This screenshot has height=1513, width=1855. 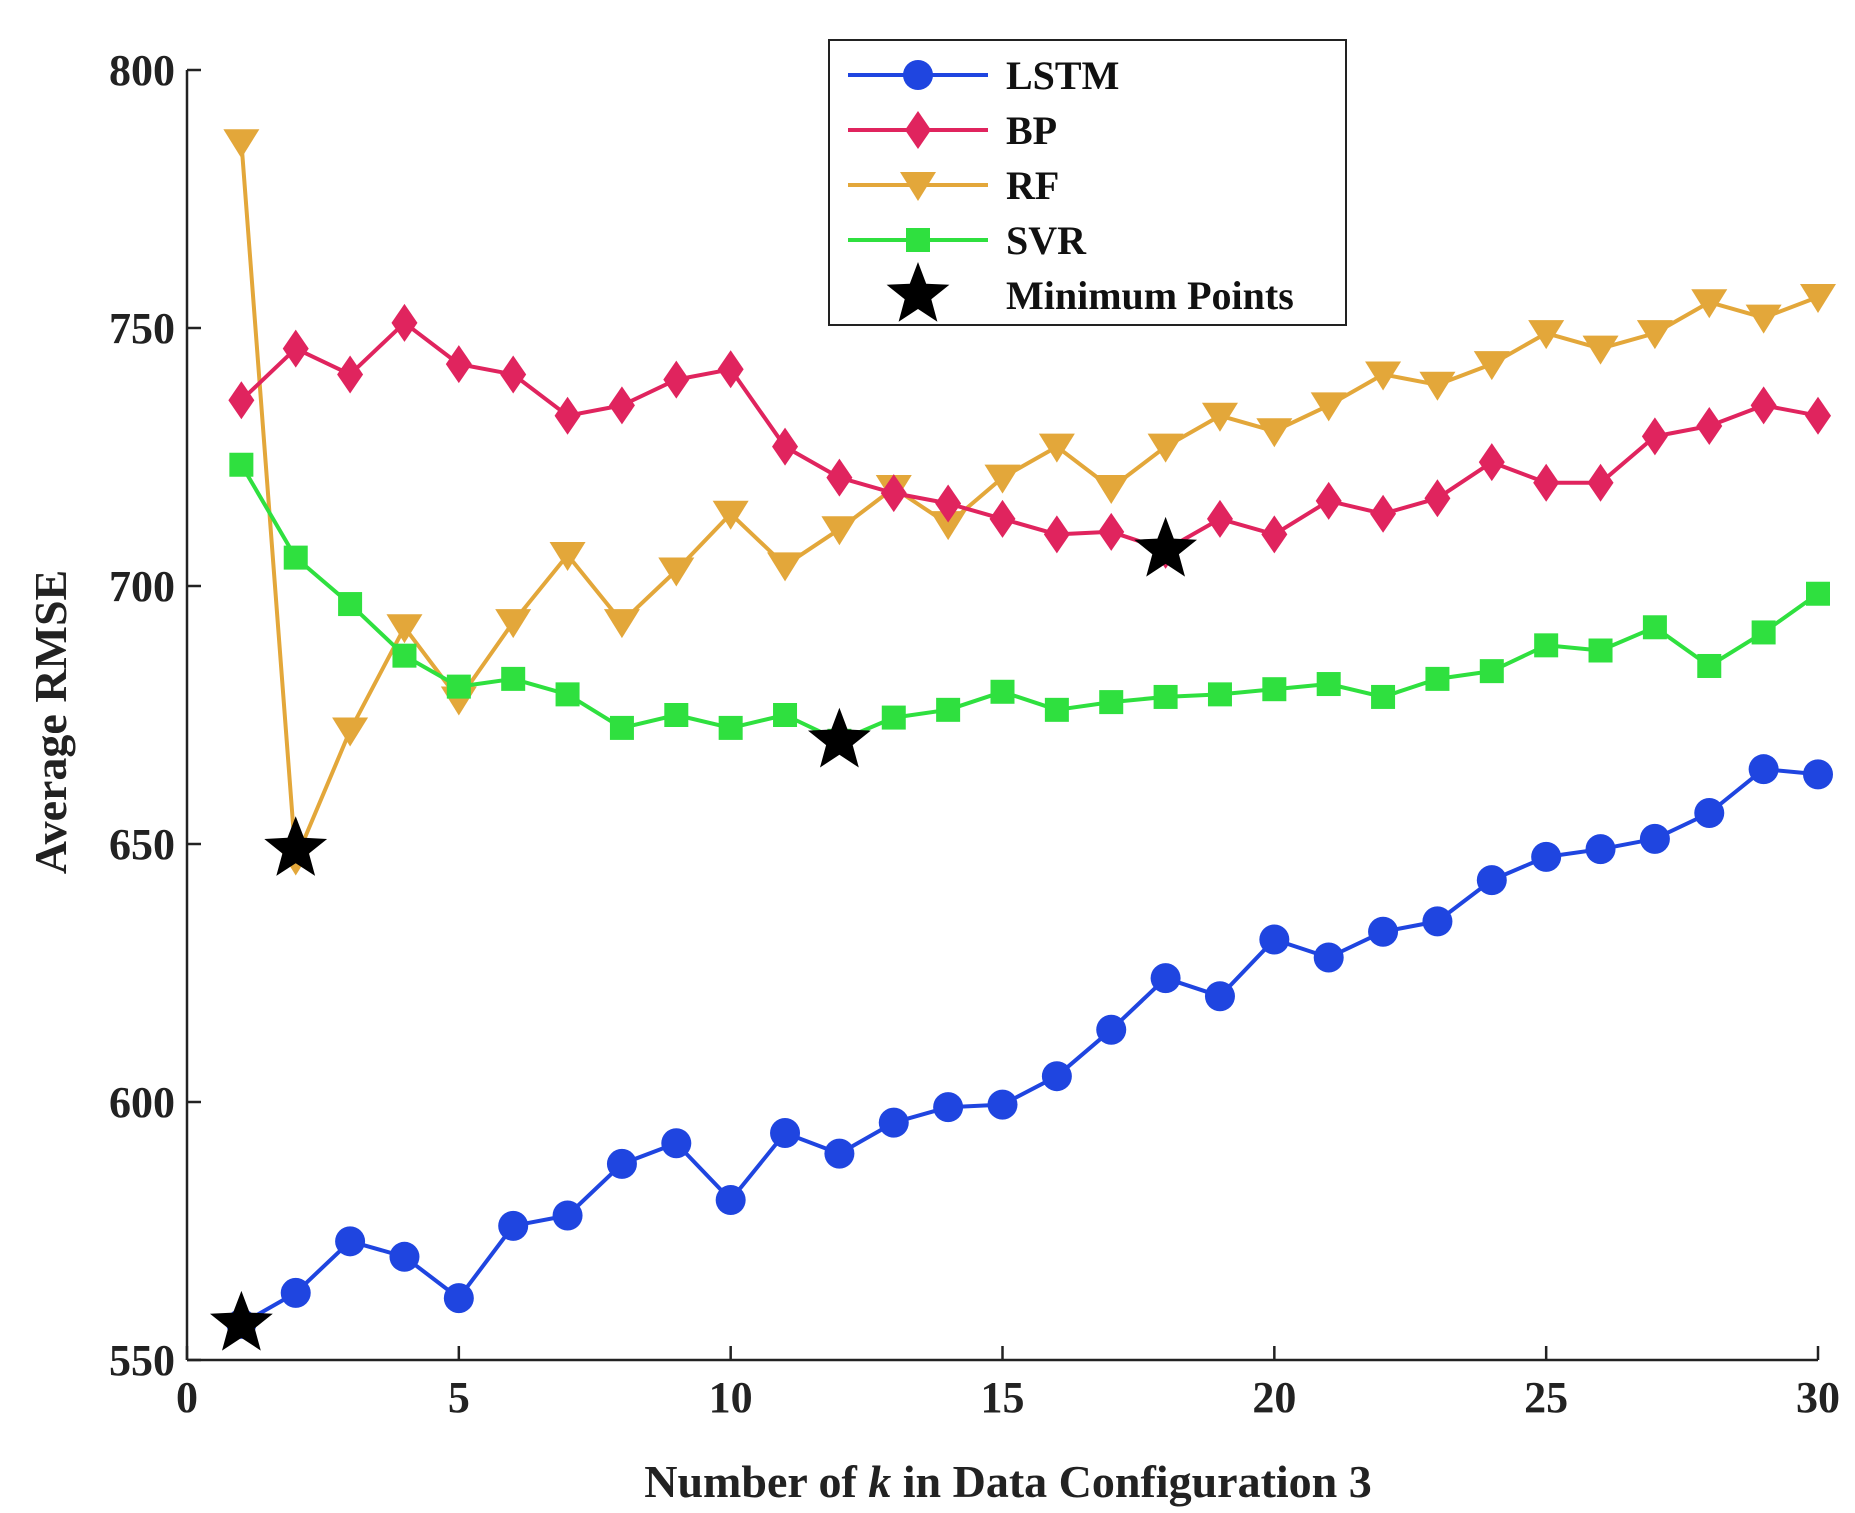 I want to click on x-tick-label: 0, so click(x=187, y=1397).